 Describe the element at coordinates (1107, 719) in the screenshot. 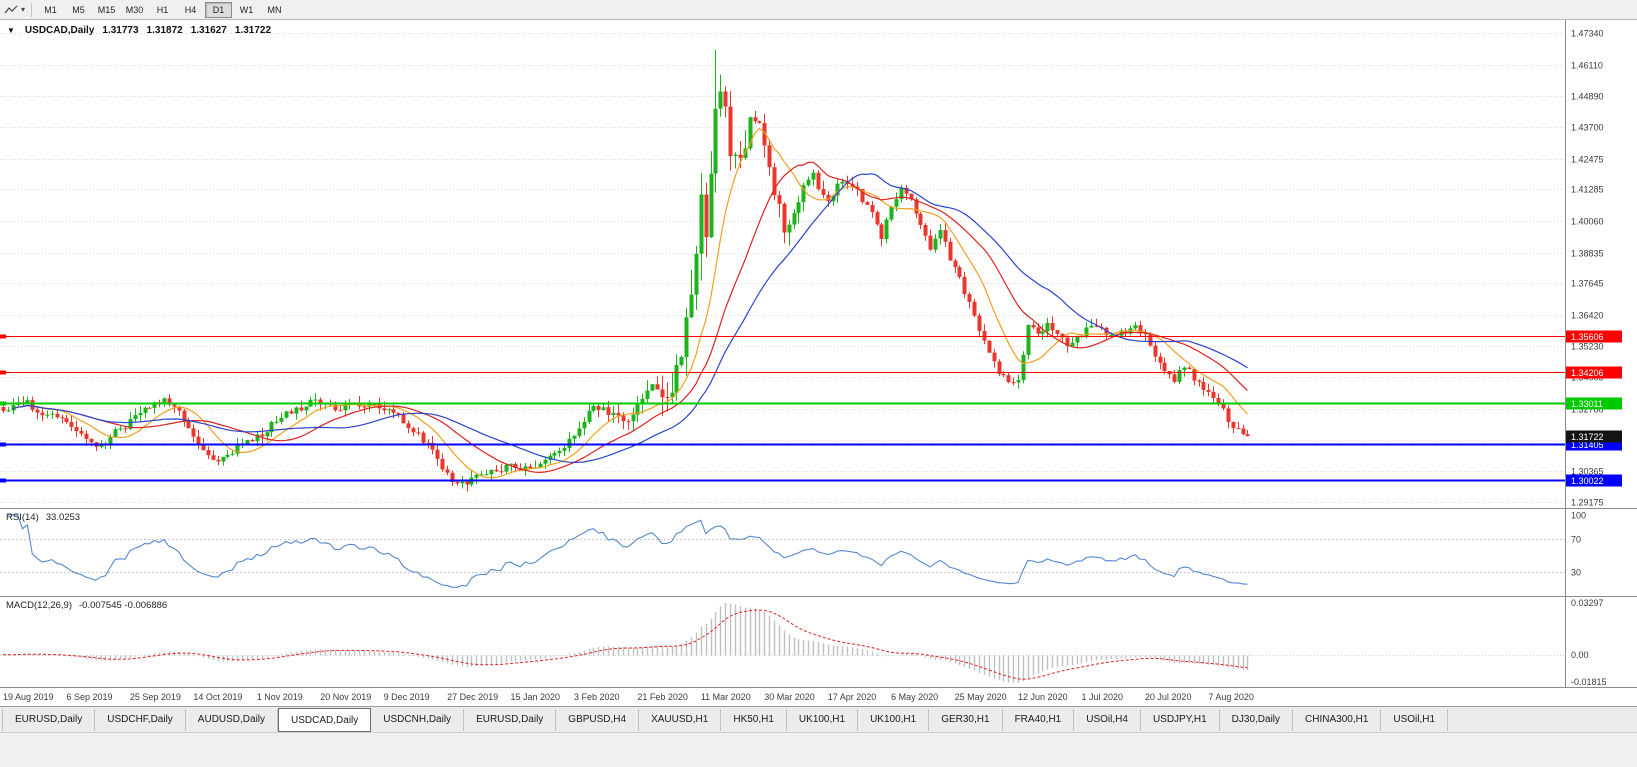

I see `chart-tab-13-usoil-h4: USOil,H4` at that location.